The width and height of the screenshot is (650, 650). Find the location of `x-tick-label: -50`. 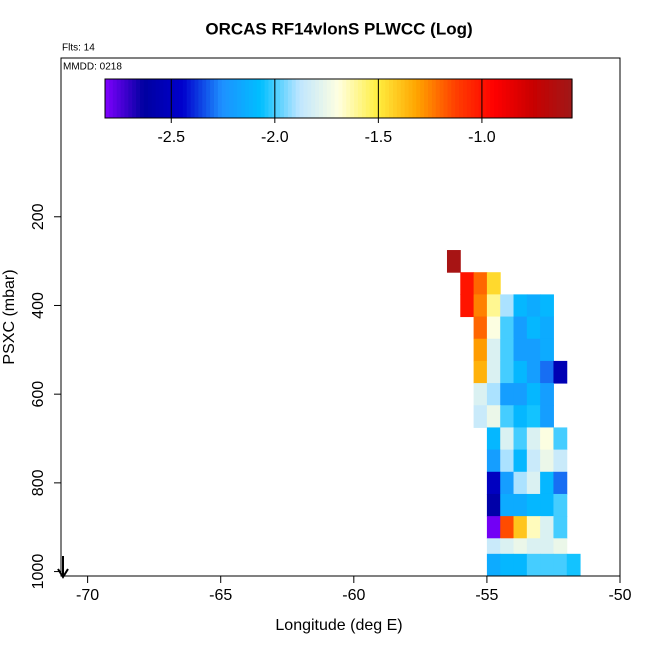

x-tick-label: -50 is located at coordinates (619, 595).